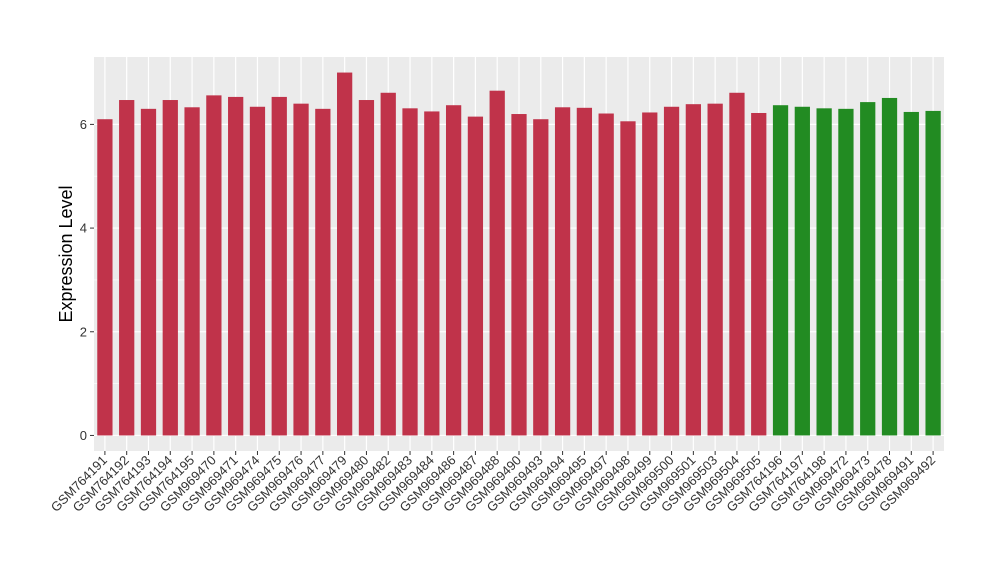 This screenshot has width=1000, height=580. Describe the element at coordinates (693, 270) in the screenshot. I see `bar-GSM969501` at that location.